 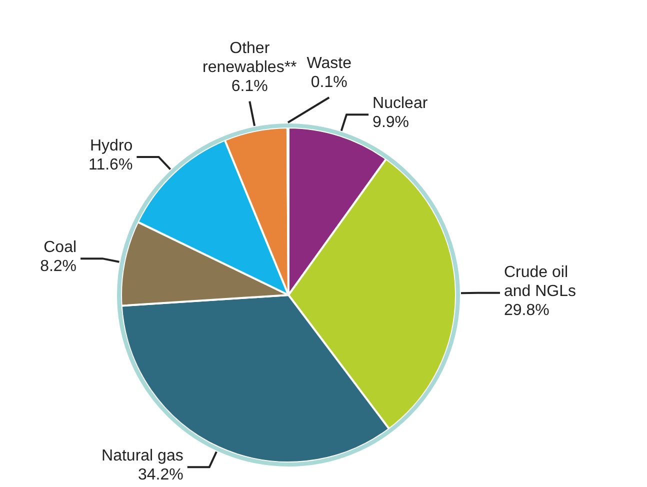 I want to click on slice-label: Natural gas, so click(x=143, y=456).